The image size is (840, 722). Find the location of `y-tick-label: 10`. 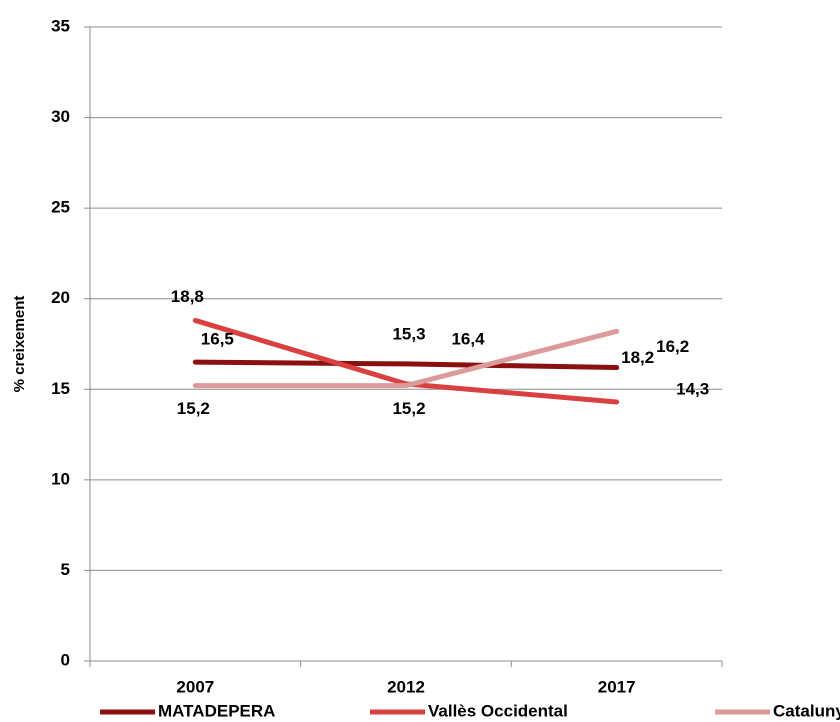

y-tick-label: 10 is located at coordinates (60, 478).